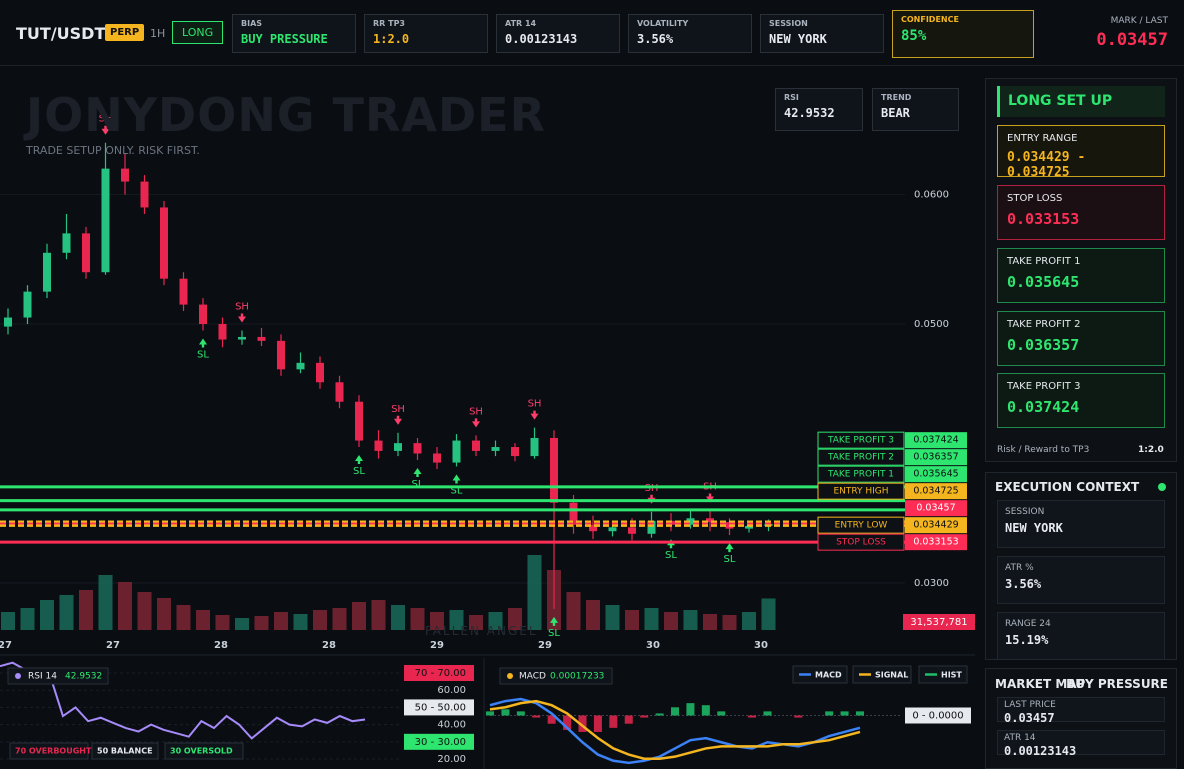 Image resolution: width=1184 pixels, height=769 pixels. Describe the element at coordinates (481, 631) in the screenshot. I see `watermark-footer: FALLEN ANGEL` at that location.